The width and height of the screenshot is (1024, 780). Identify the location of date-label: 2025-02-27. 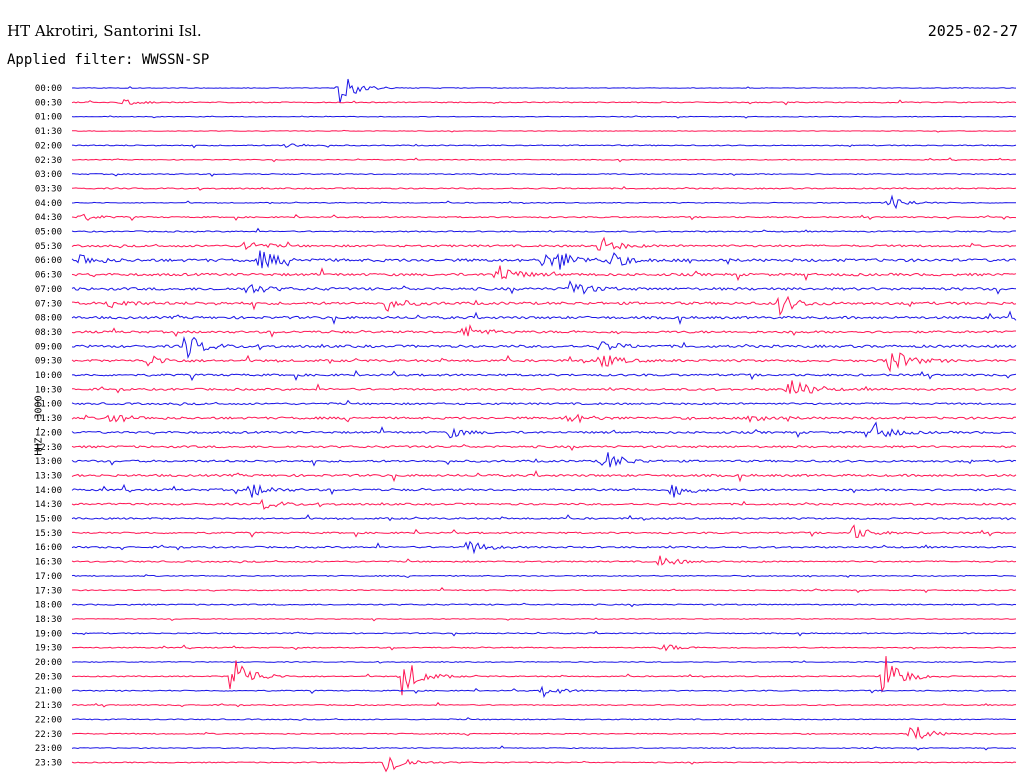
(972, 31).